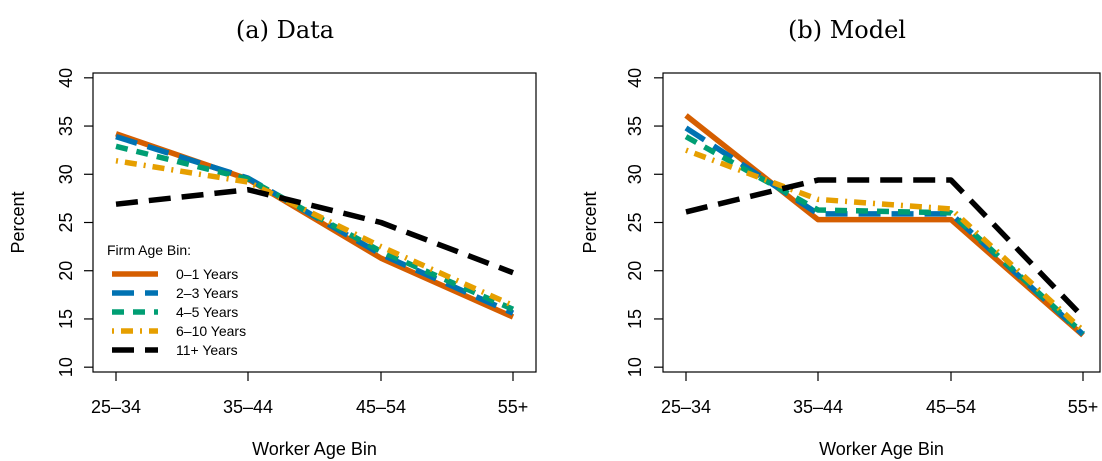 This screenshot has width=1102, height=461. I want to click on chart-title: (b) Model, so click(847, 30).